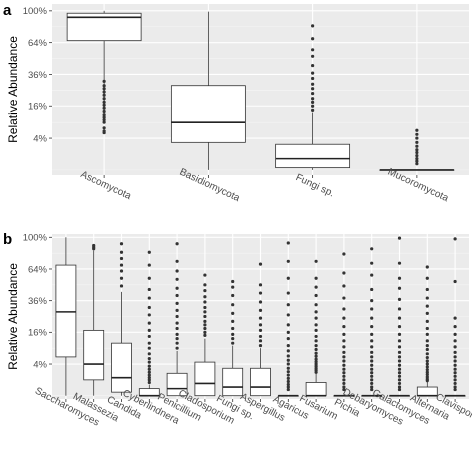 The height and width of the screenshot is (452, 472). What do you see at coordinates (372, 322) in the screenshot?
I see `box-Debaryomyces` at bounding box center [372, 322].